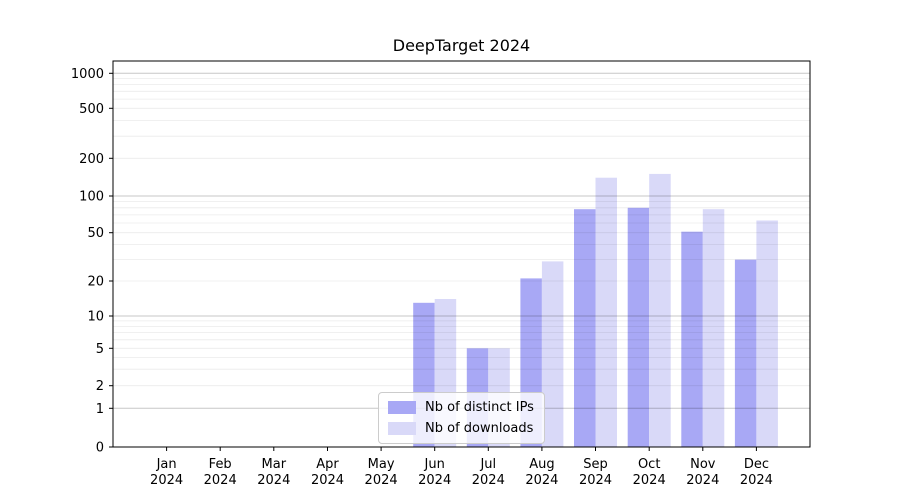 The image size is (900, 500). Describe the element at coordinates (327, 472) in the screenshot. I see `x-tick-label: Apr 2024` at that location.